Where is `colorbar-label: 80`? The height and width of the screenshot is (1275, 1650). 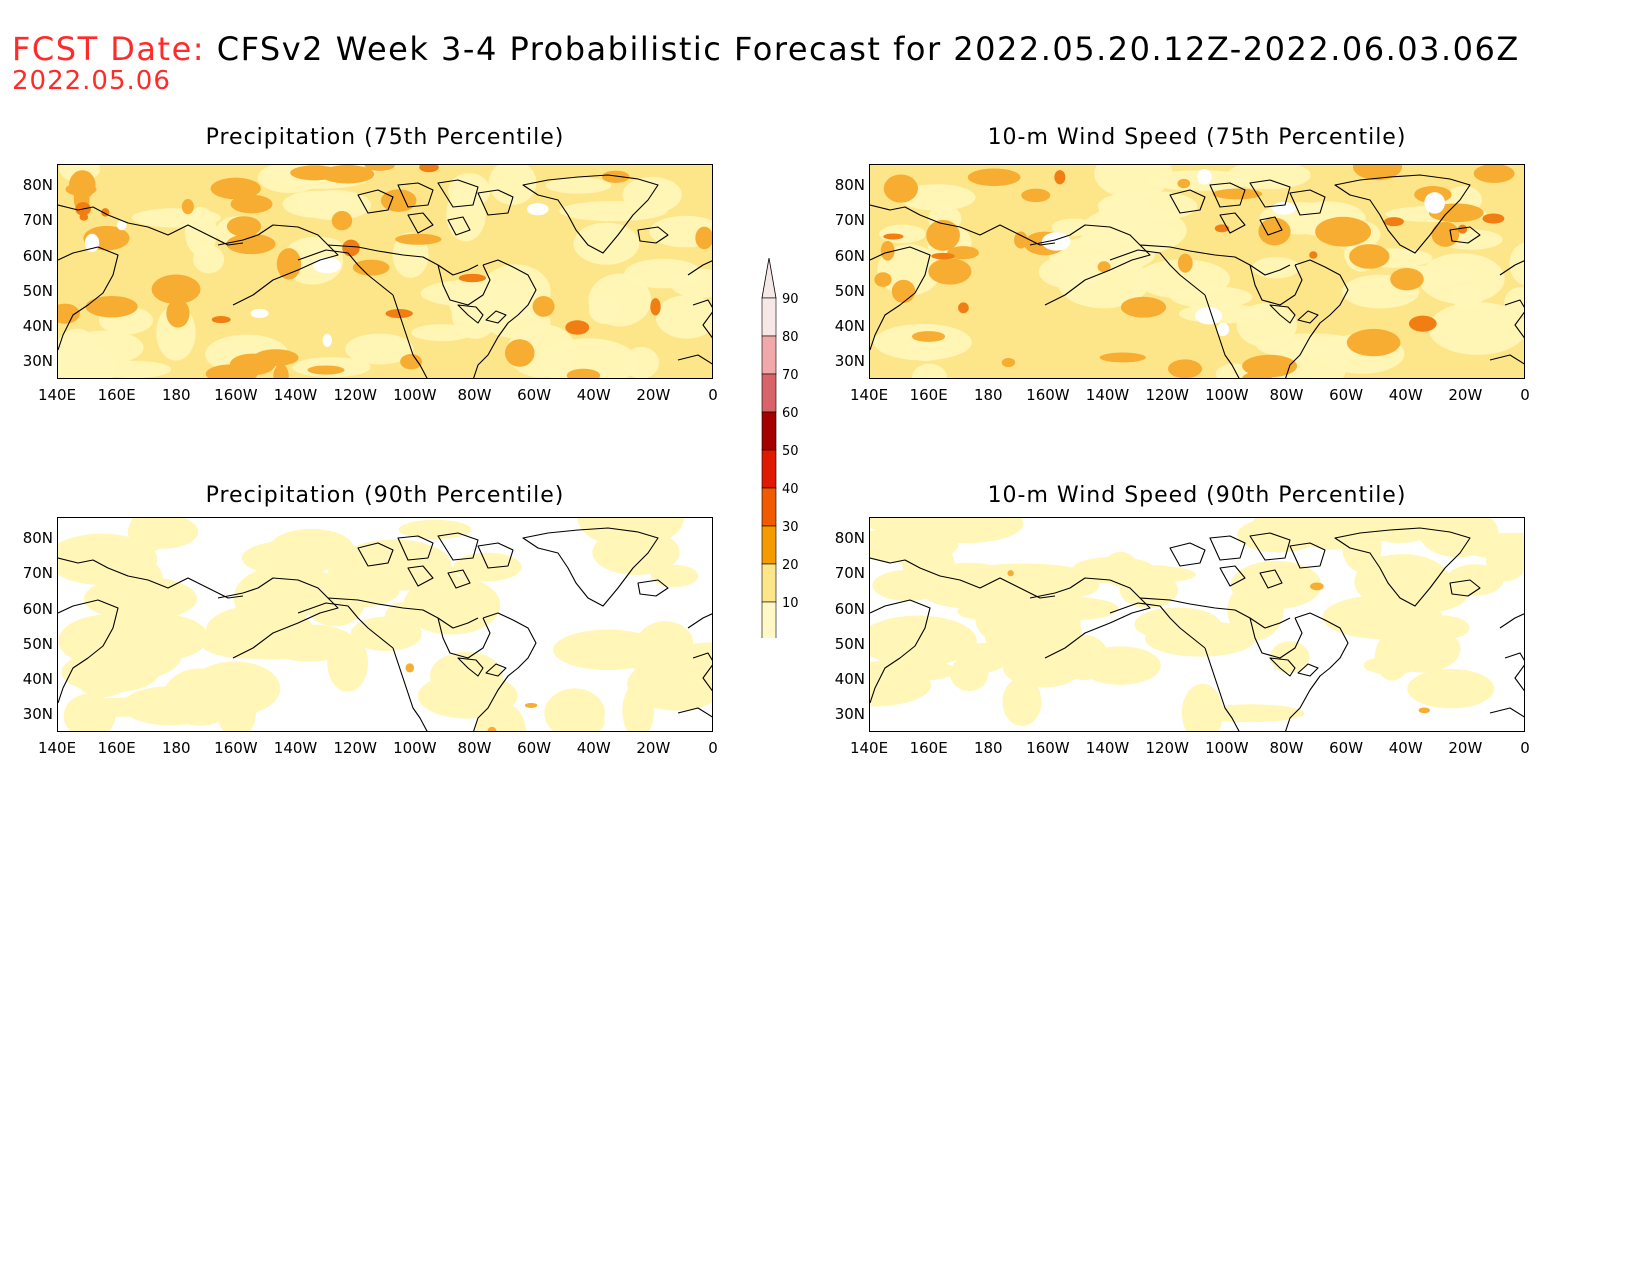 colorbar-label: 80 is located at coordinates (790, 337).